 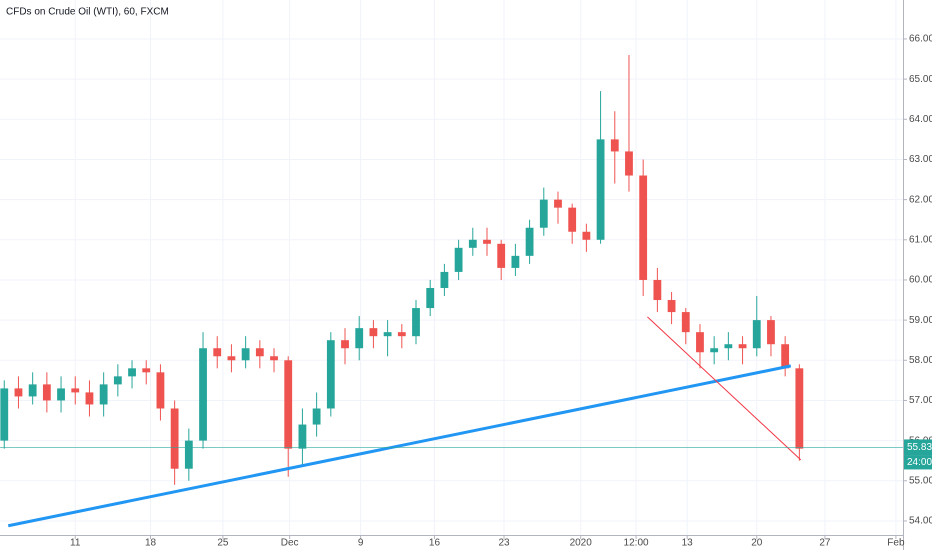 I want to click on y-tick-label: 66.00, so click(x=920, y=39).